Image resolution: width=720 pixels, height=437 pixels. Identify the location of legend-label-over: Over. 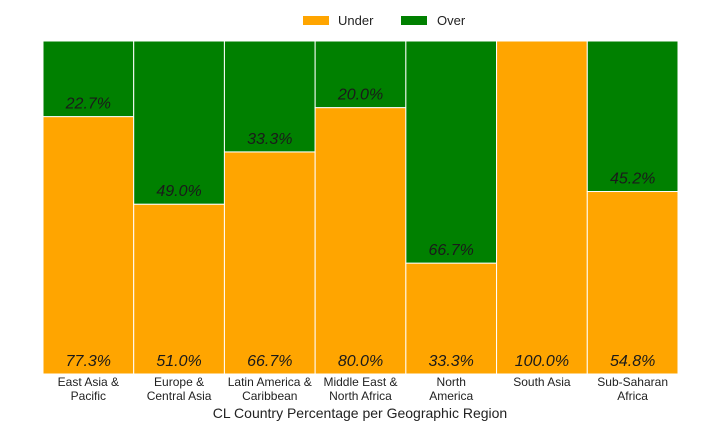
(451, 20).